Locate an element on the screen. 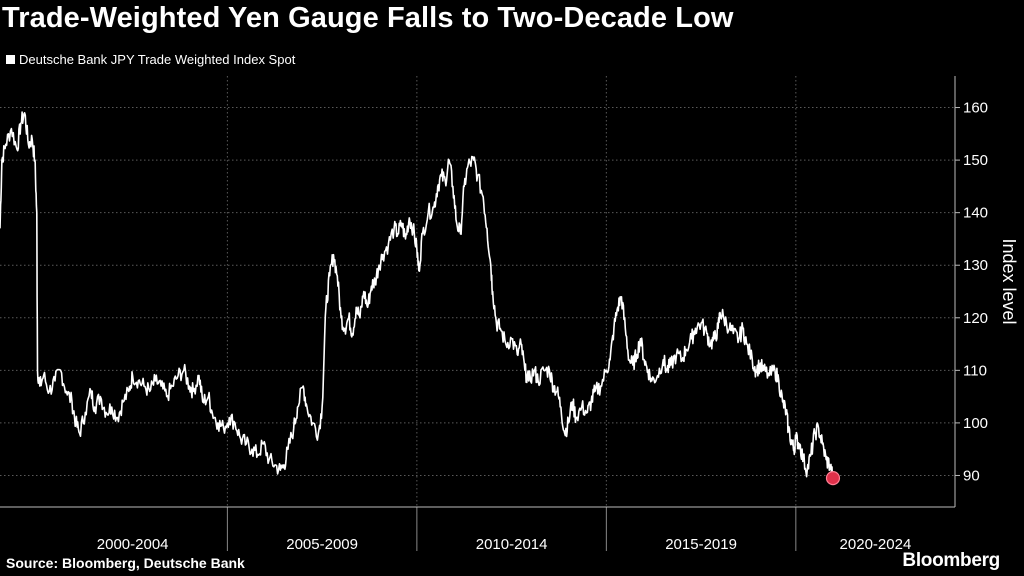 The width and height of the screenshot is (1024, 576). y-tick-label-110: 110 is located at coordinates (975, 370).